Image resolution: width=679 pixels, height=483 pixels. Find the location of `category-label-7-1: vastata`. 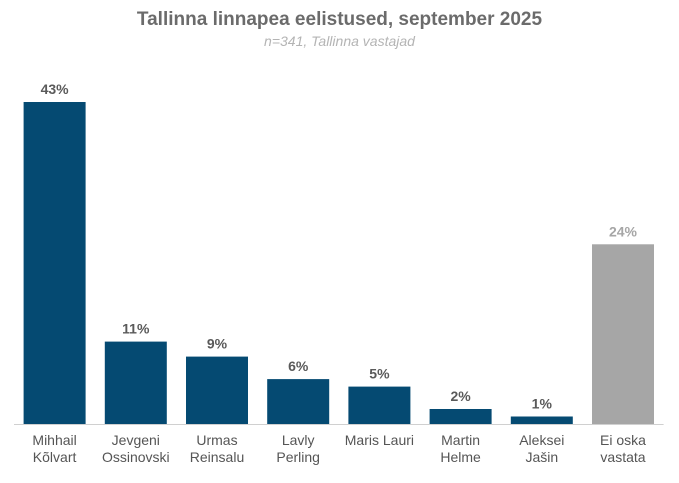

category-label-7-1: vastata is located at coordinates (622, 457).